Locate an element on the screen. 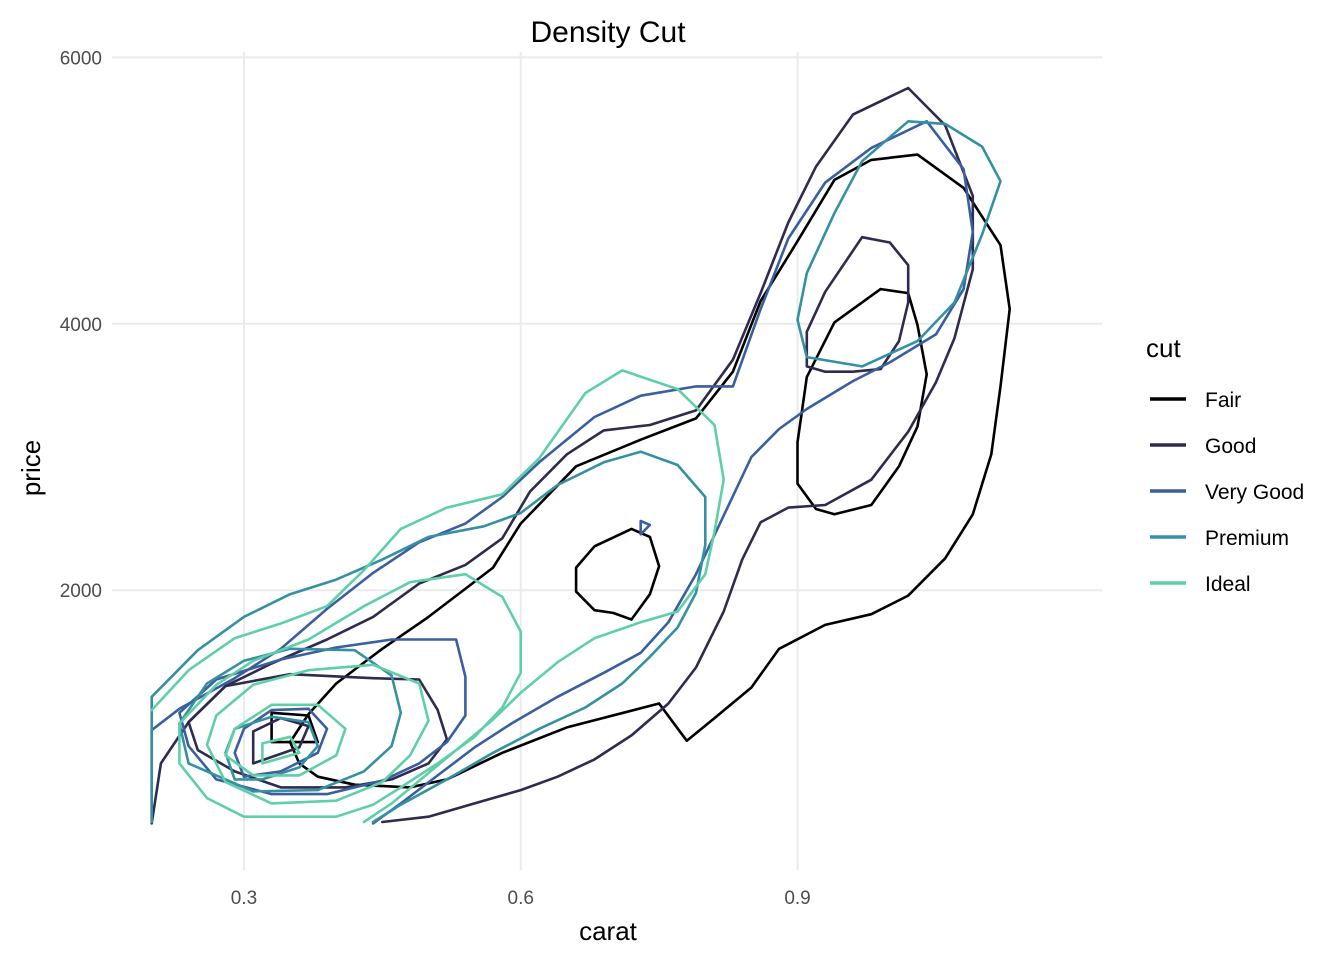 This screenshot has width=1344, height=960. legend-item-very-good: Very Good is located at coordinates (1227, 492).